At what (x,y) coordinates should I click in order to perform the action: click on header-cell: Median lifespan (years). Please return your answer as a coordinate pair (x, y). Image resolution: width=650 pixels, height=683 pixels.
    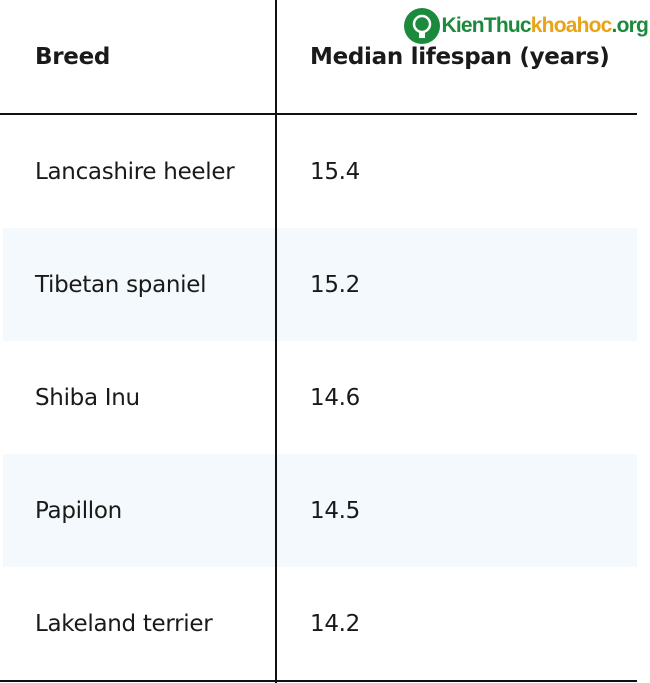
    Looking at the image, I should click on (460, 56).